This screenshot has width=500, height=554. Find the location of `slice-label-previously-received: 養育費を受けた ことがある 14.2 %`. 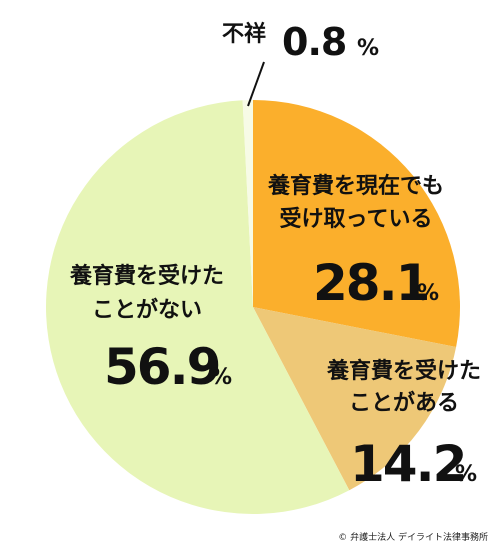

slice-label-previously-received: 養育費を受けた ことがある 14.2 % is located at coordinates (404, 425).